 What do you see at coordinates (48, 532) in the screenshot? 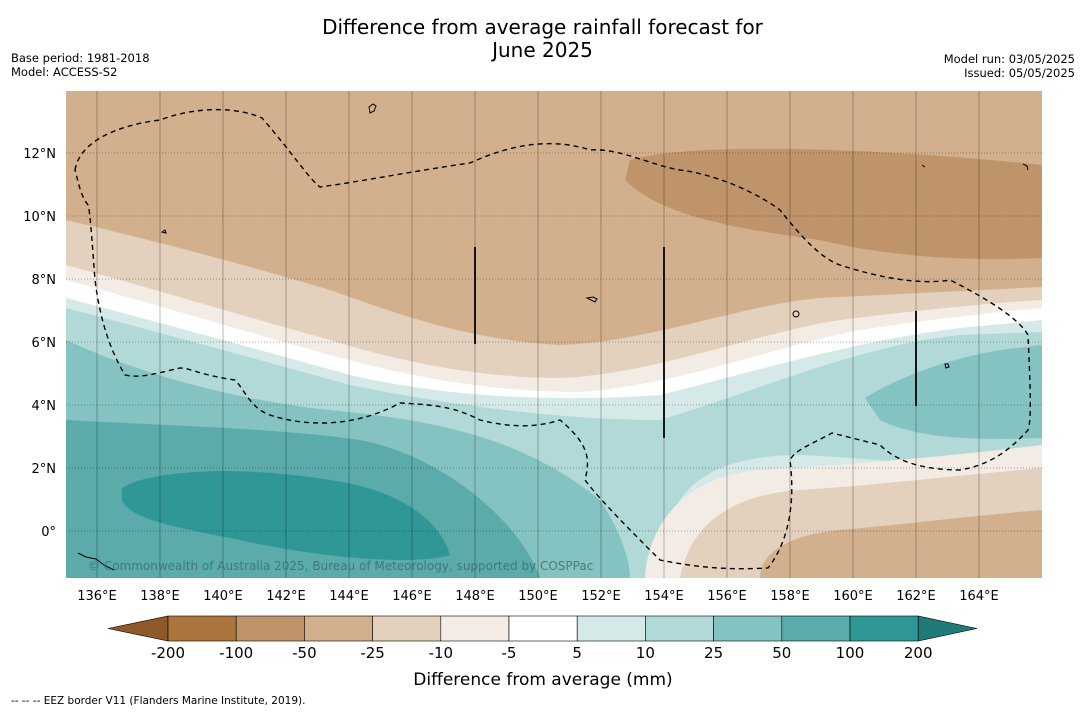
I see `lat-tick-label: 0°` at bounding box center [48, 532].